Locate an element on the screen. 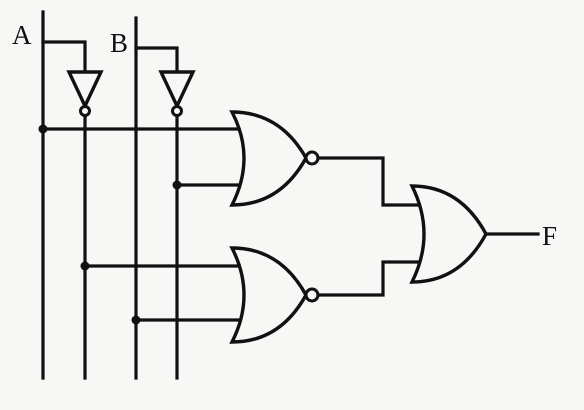 Image resolution: width=584 pixels, height=410 pixels. junction-b-nor2 is located at coordinates (136, 320).